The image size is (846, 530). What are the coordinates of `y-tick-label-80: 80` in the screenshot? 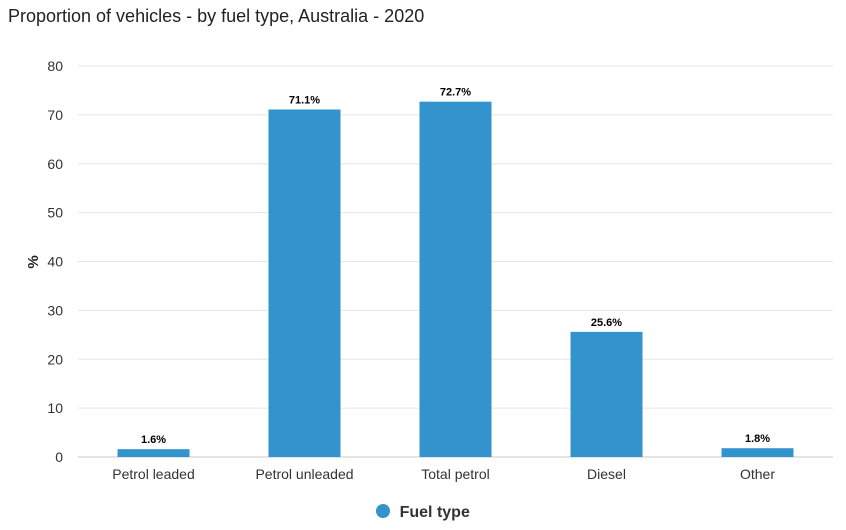 It's located at (55, 66).